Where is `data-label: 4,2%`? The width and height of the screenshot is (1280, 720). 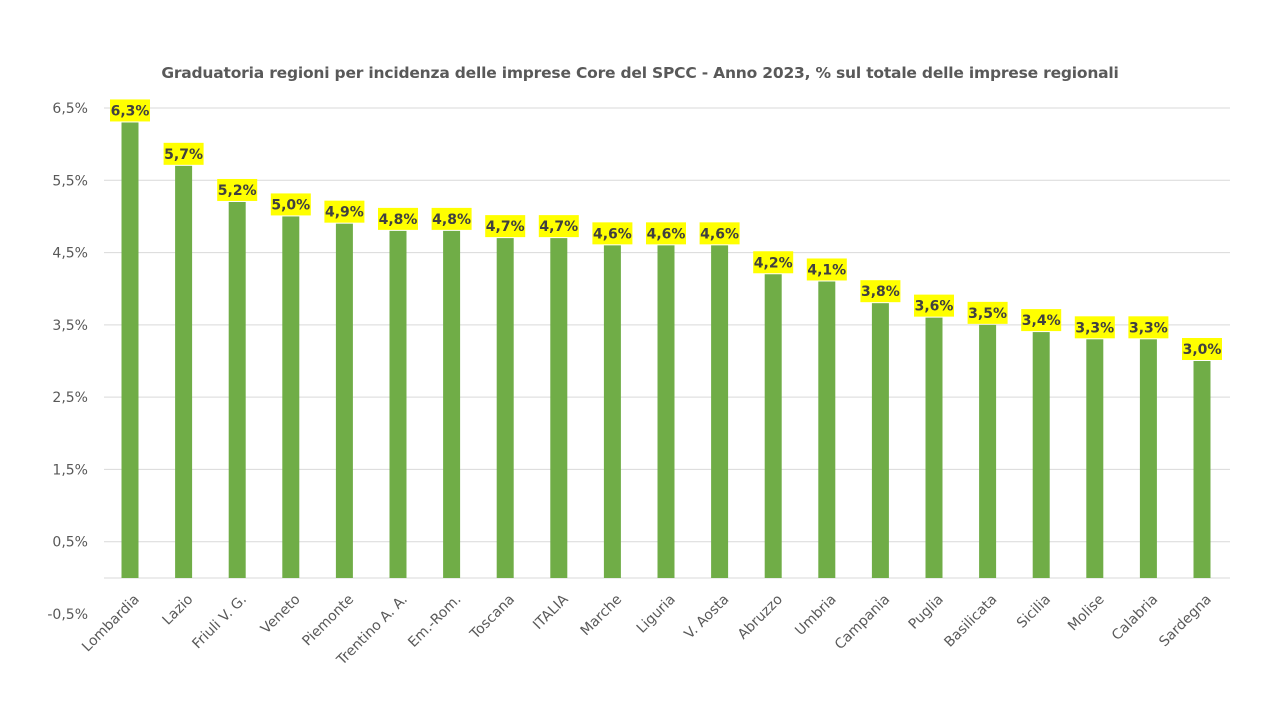 data-label: 4,2% is located at coordinates (773, 262).